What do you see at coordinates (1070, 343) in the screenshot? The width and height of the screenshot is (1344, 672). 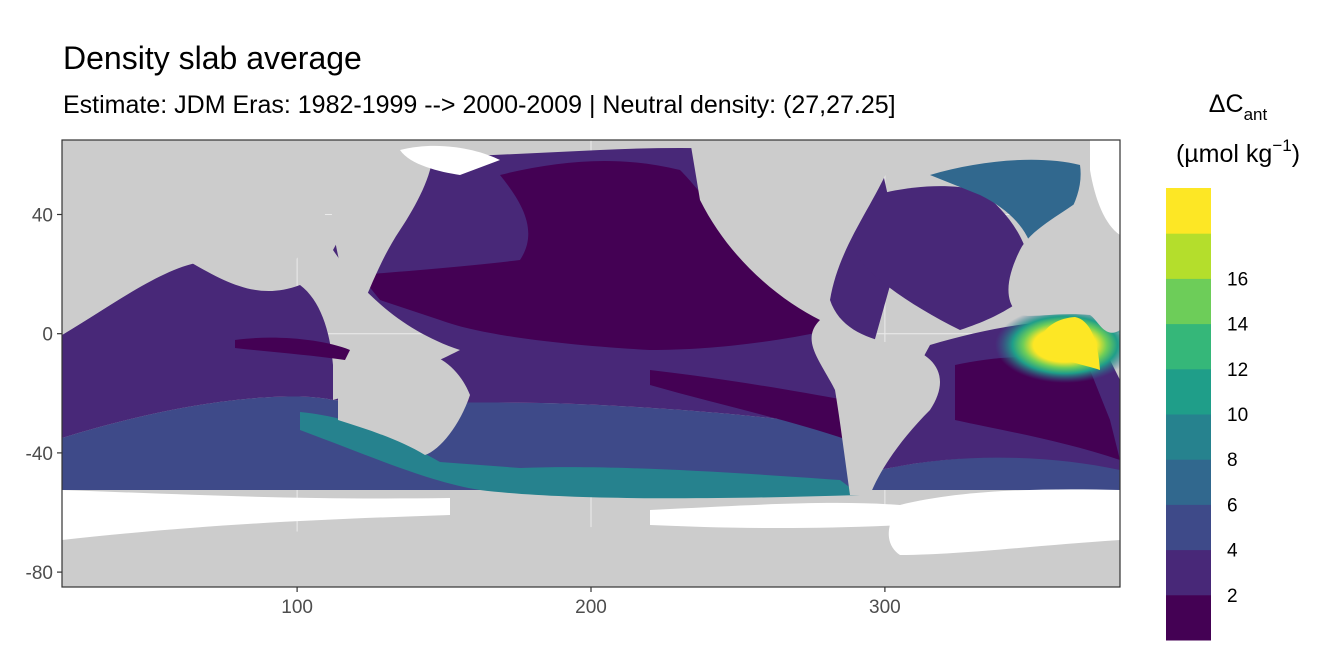 I see `region-atlantic-hotspot-core` at bounding box center [1070, 343].